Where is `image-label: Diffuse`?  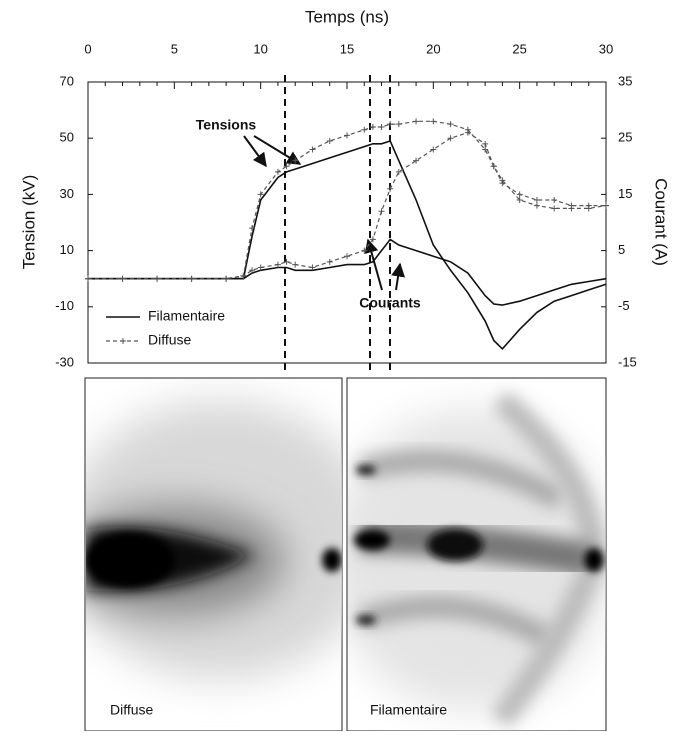 image-label: Diffuse is located at coordinates (132, 710).